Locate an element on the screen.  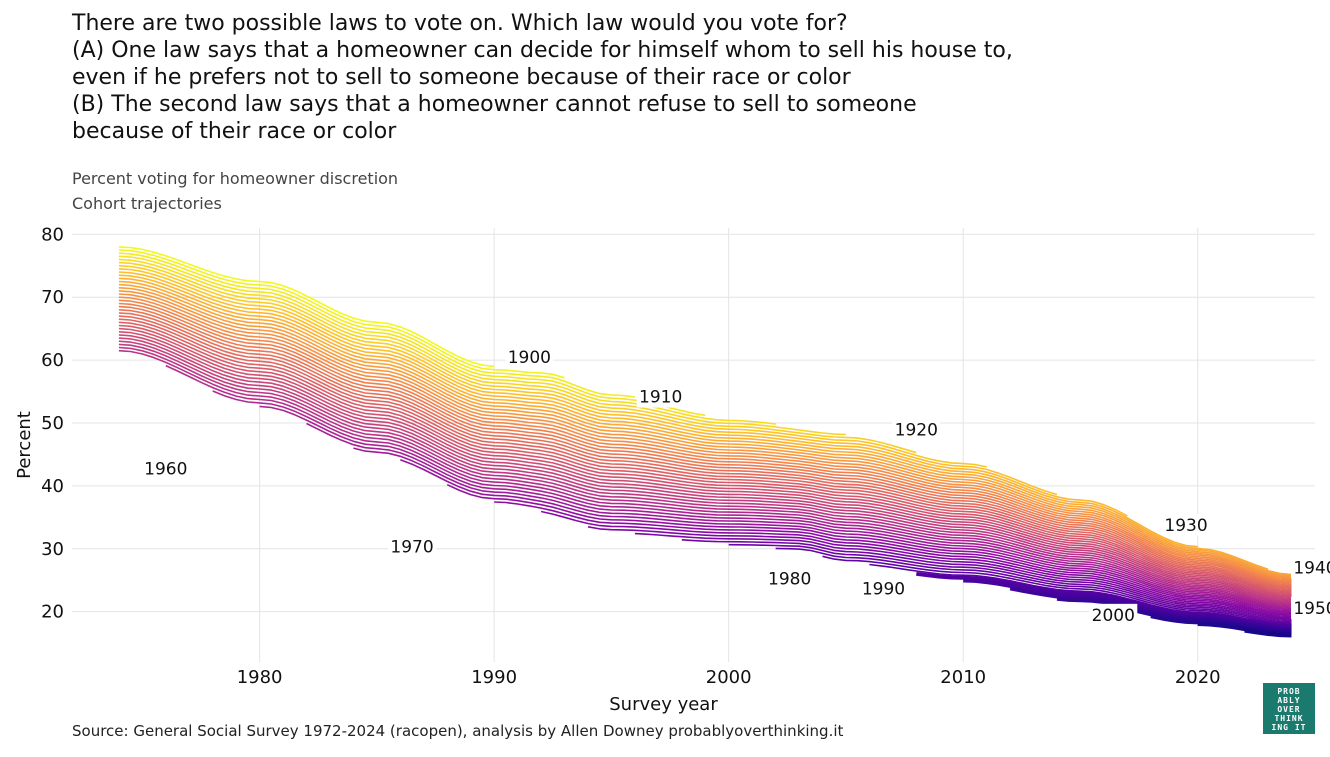
y-tick-label: 60 is located at coordinates (52, 360).